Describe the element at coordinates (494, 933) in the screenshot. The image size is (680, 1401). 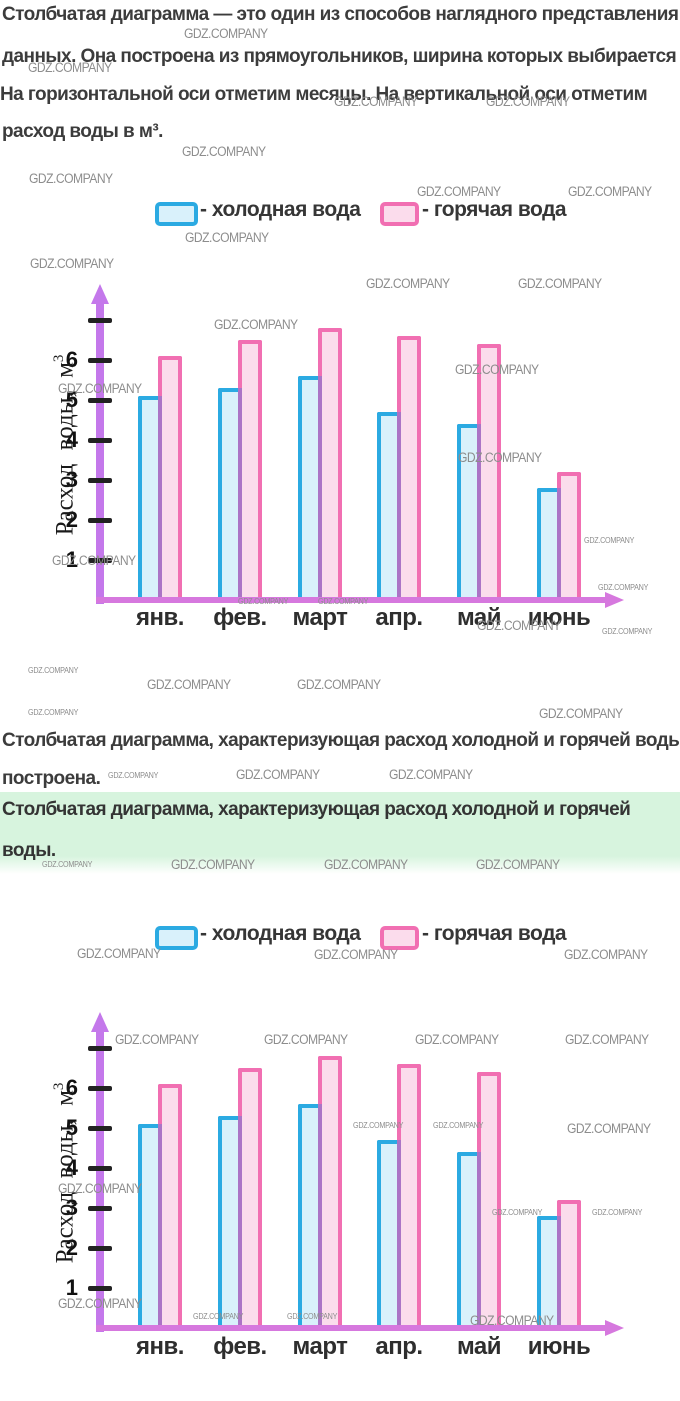
I see `legend2-hot-label: - горячая вода` at that location.